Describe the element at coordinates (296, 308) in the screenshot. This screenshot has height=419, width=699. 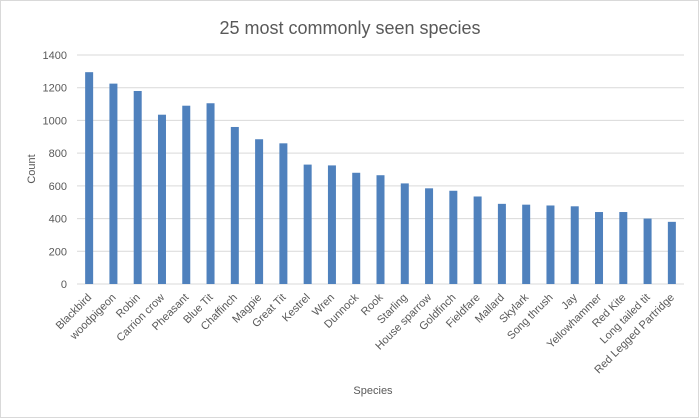
I see `x-tick-label: Kestrel` at that location.